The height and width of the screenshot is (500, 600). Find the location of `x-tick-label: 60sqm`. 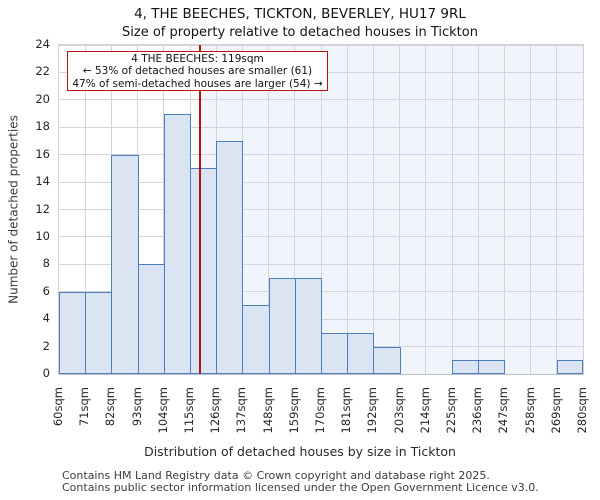

x-tick-label: 60sqm is located at coordinates (58, 407).